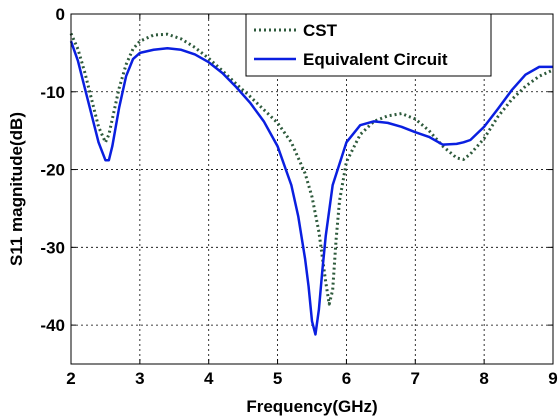 Image resolution: width=560 pixels, height=420 pixels. I want to click on x-tick-label: 2, so click(70, 378).